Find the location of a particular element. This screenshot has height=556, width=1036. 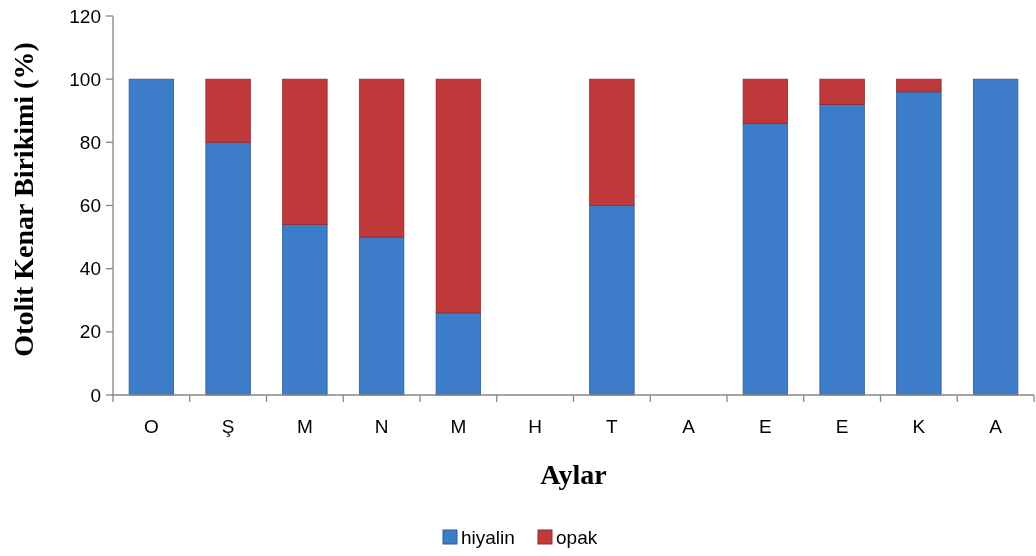

x-axis-title: Aylar is located at coordinates (573, 474).